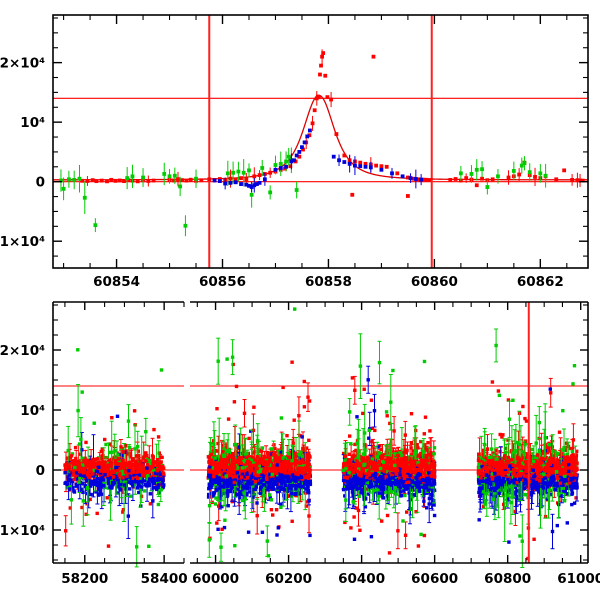 Image resolution: width=600 pixels, height=600 pixels. What do you see at coordinates (40, 183) in the screenshot?
I see `tick-label: 0` at bounding box center [40, 183].